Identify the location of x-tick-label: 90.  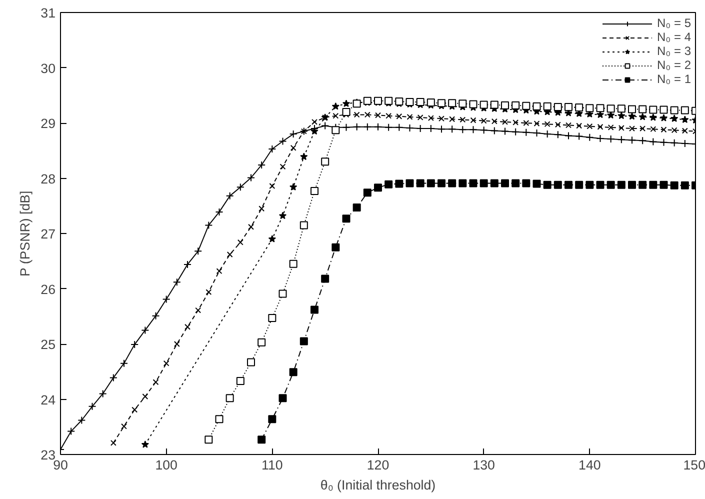
(60, 465).